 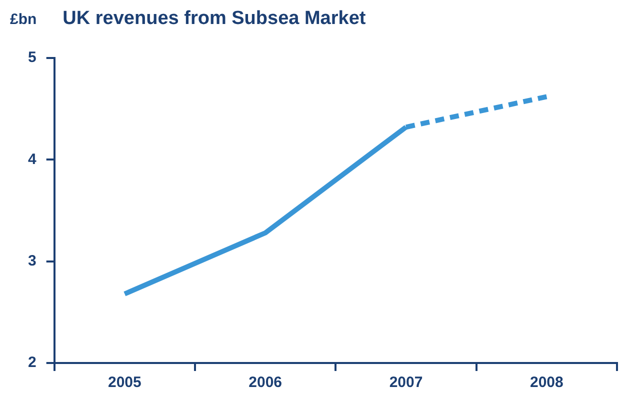 What do you see at coordinates (32, 159) in the screenshot?
I see `y-tick-label: 4` at bounding box center [32, 159].